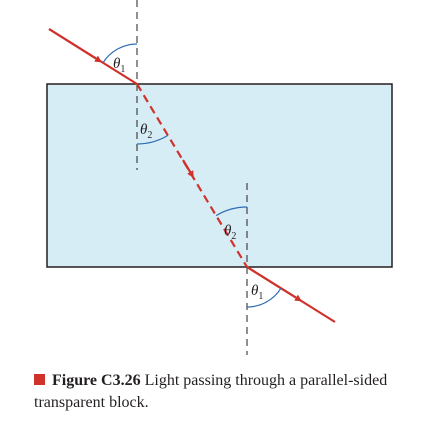 The height and width of the screenshot is (434, 437). Describe the element at coordinates (75, 45) in the screenshot. I see `incident-ray-arrow` at that location.